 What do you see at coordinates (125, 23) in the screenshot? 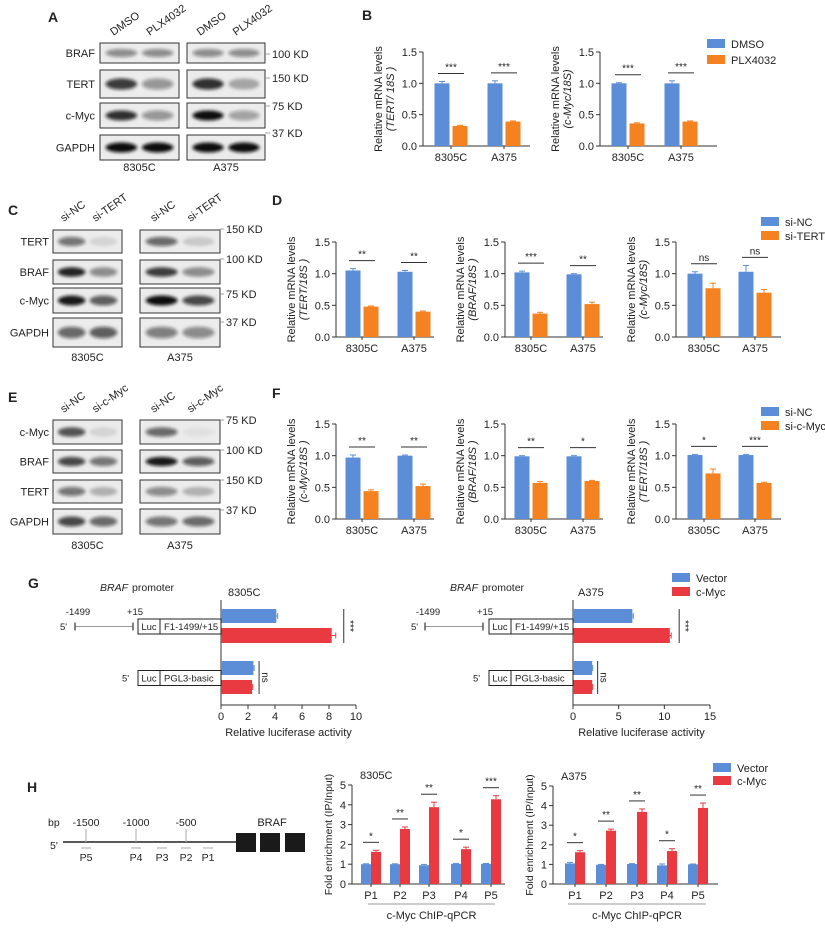
I see `lane-label: DMSO` at bounding box center [125, 23].